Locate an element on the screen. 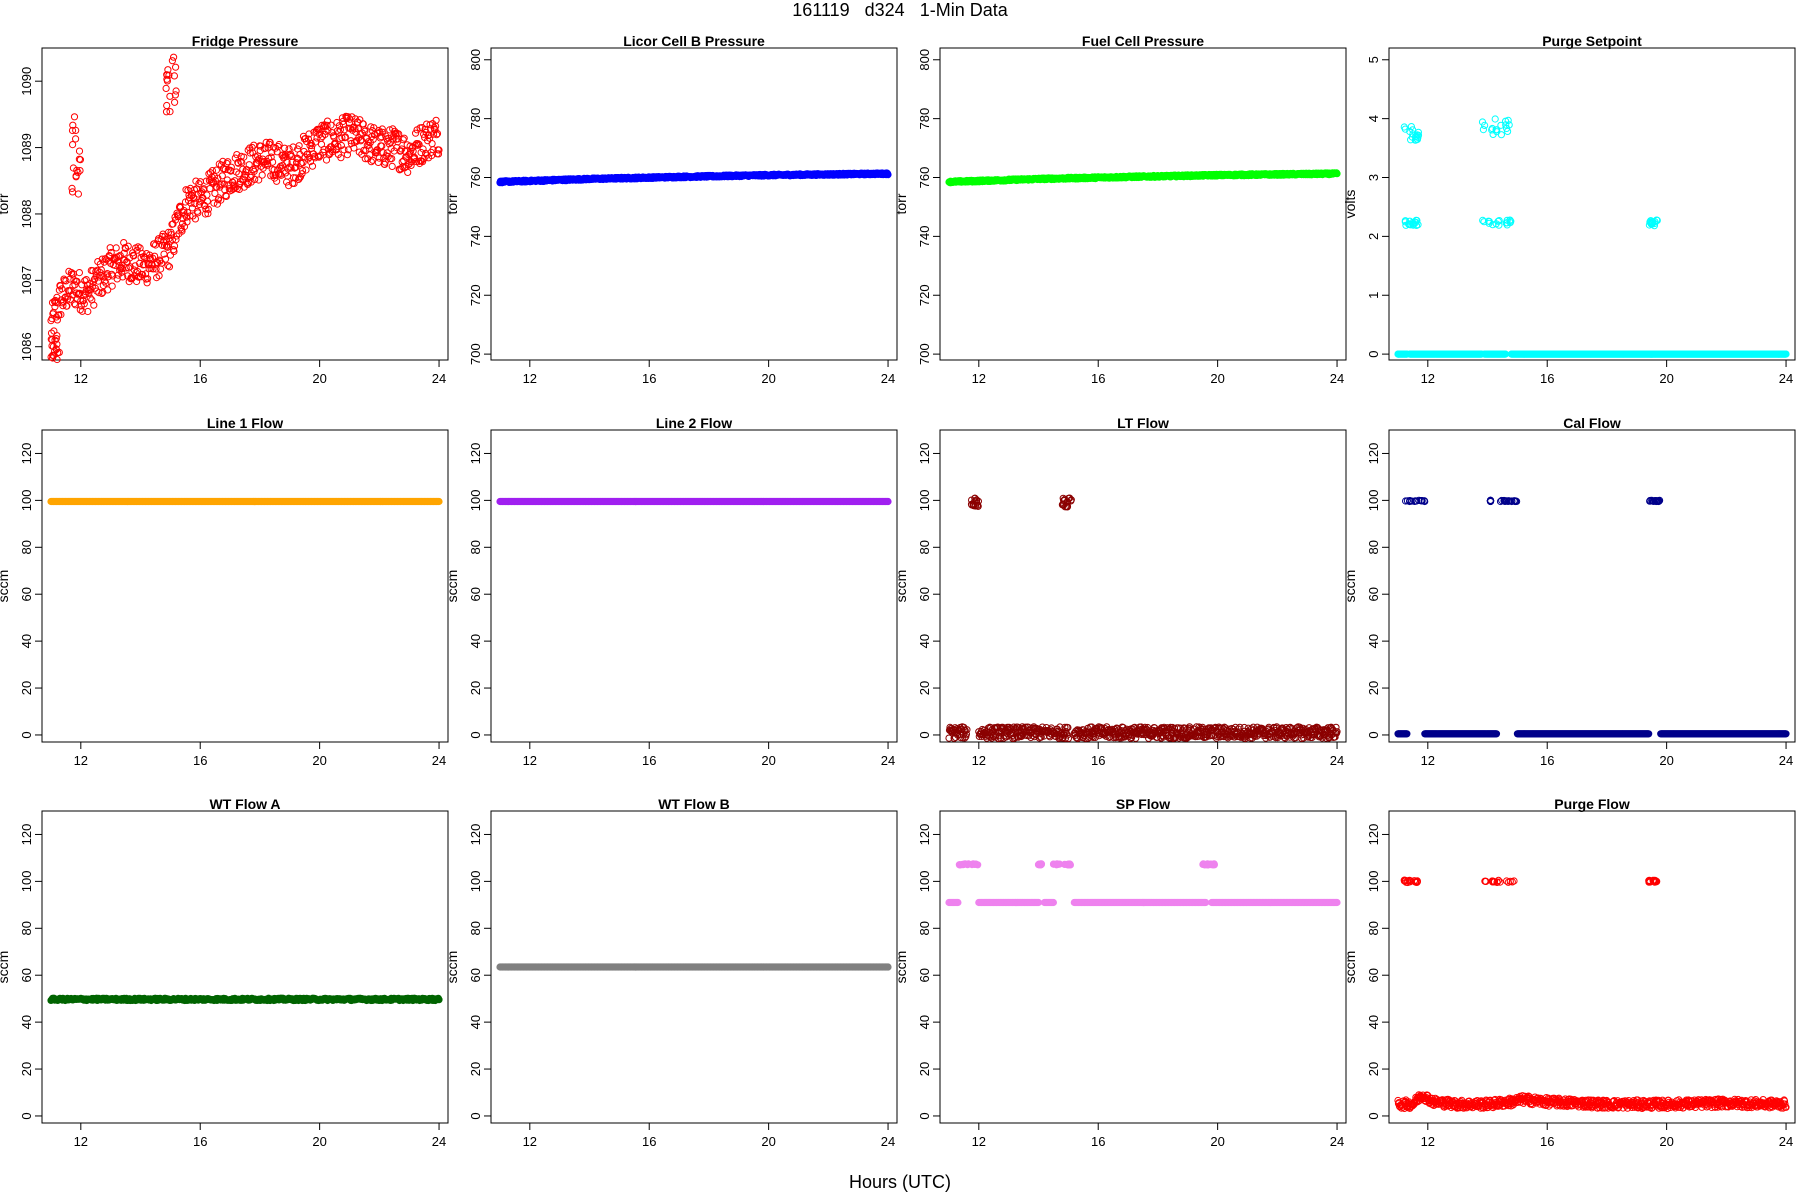 The height and width of the screenshot is (1200, 1800). y-tick-label: 1088 is located at coordinates (26, 213).